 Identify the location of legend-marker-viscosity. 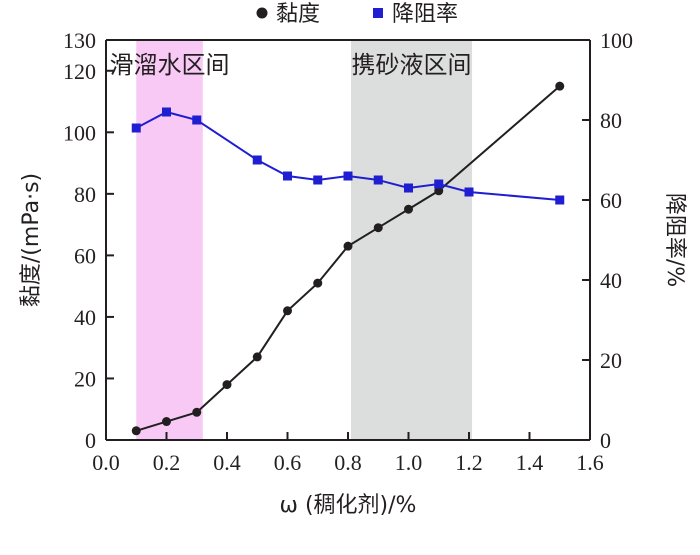
(262, 13).